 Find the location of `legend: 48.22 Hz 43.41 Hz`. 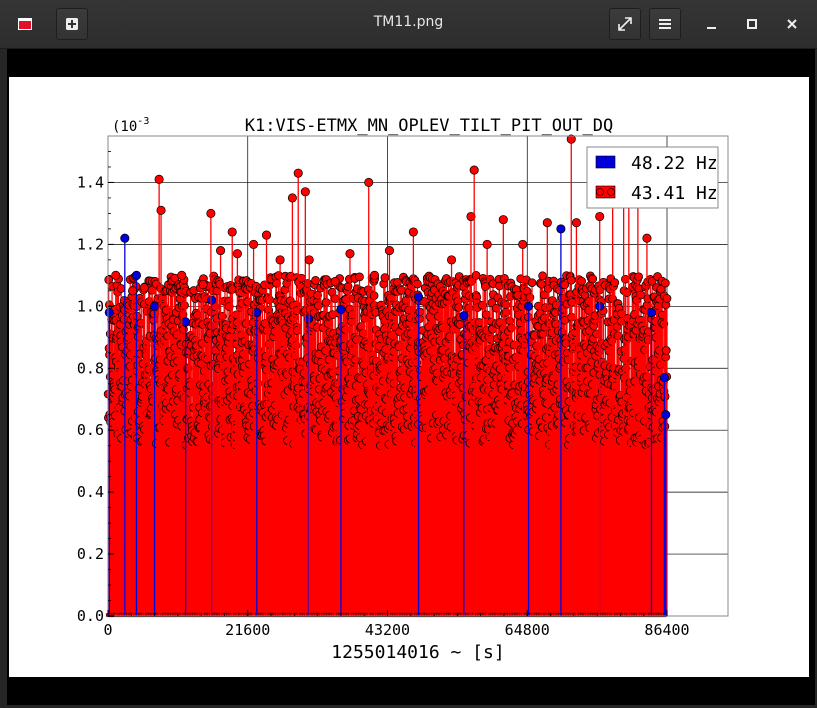

legend: 48.22 Hz 43.41 Hz is located at coordinates (652, 177).